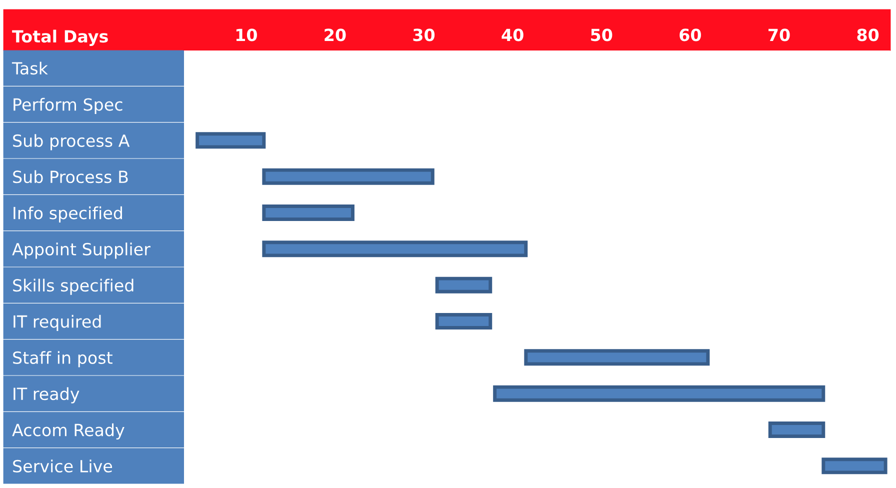  Describe the element at coordinates (868, 35) in the screenshot. I see `x-tick-label: 80` at that location.